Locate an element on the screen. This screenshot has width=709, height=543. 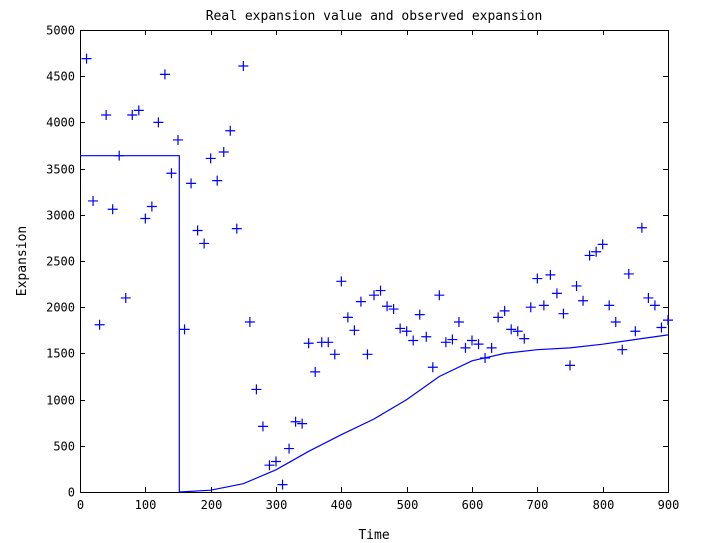
x-tick-label: 700 is located at coordinates (538, 505).